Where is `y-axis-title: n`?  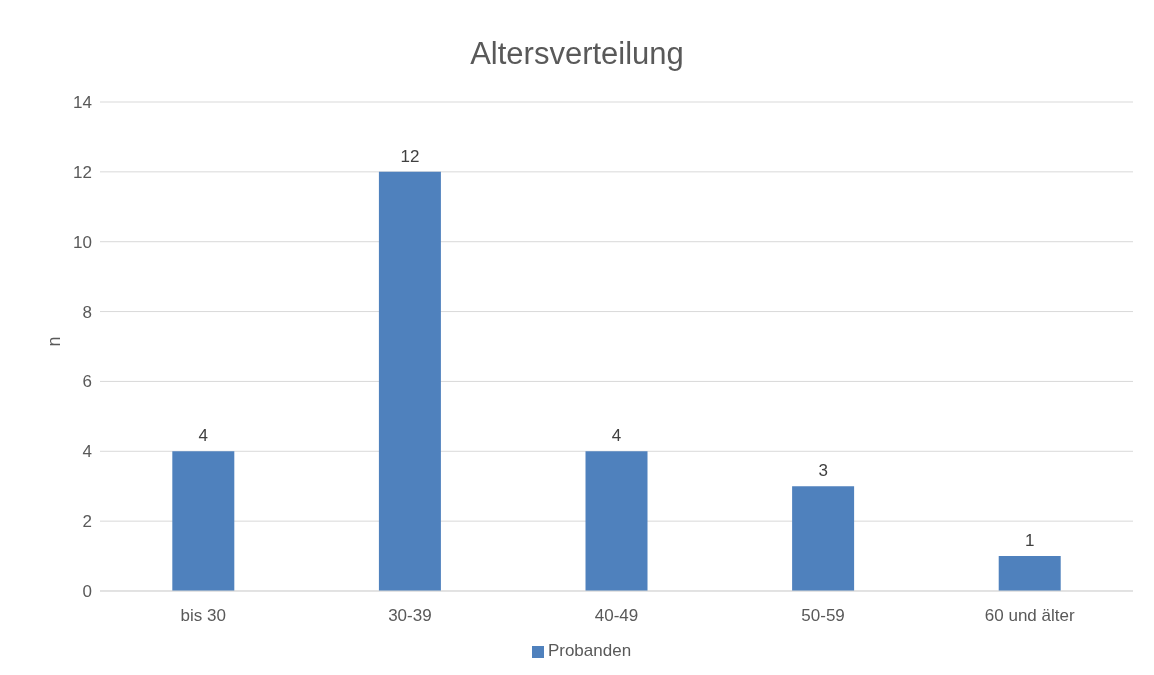 y-axis-title: n is located at coordinates (54, 341).